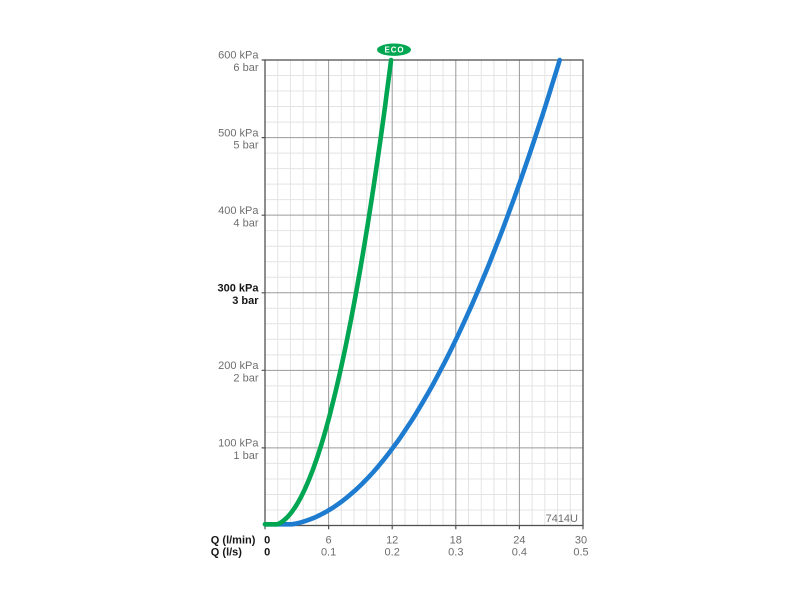  Describe the element at coordinates (245, 223) in the screenshot. I see `svg-text: 4 bar` at that location.